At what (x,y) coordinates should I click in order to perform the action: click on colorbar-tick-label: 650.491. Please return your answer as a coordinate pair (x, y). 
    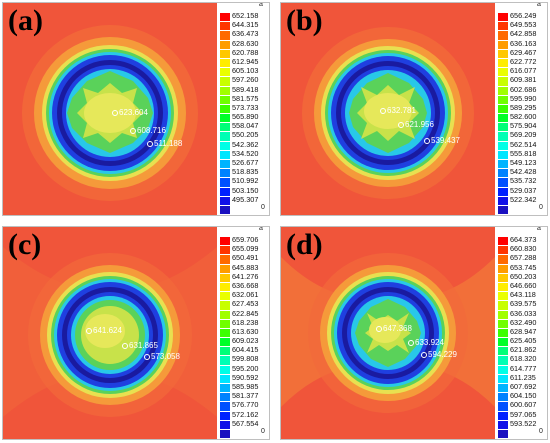
    Looking at the image, I should click on (245, 258).